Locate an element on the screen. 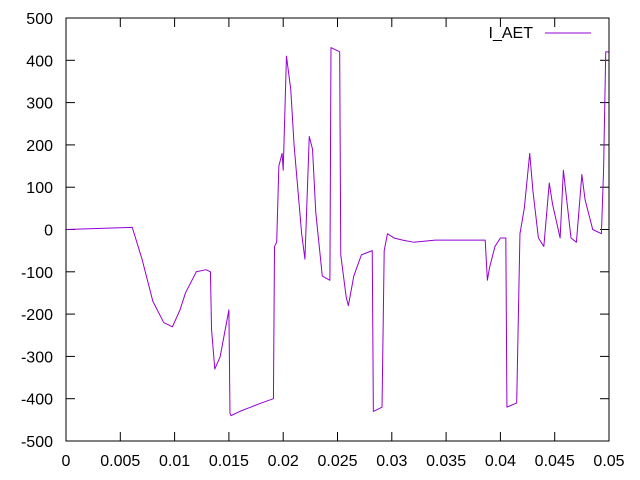 The width and height of the screenshot is (640, 480). x-tick-label: 0.045 is located at coordinates (555, 461).